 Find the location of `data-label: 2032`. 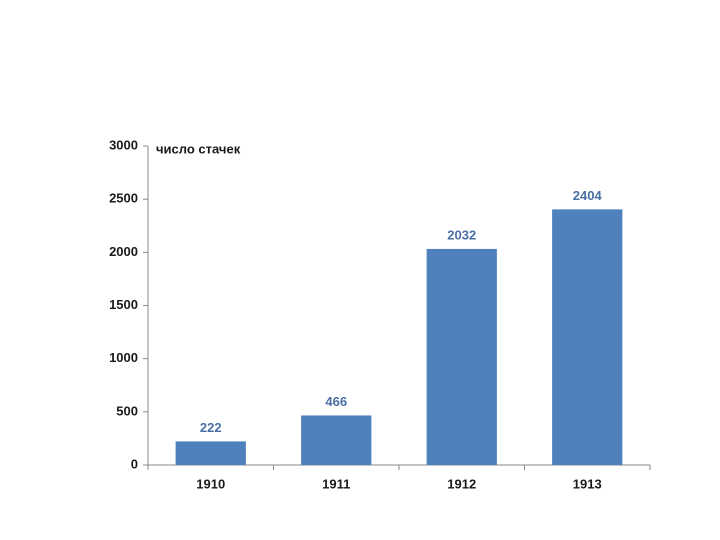

data-label: 2032 is located at coordinates (461, 234).